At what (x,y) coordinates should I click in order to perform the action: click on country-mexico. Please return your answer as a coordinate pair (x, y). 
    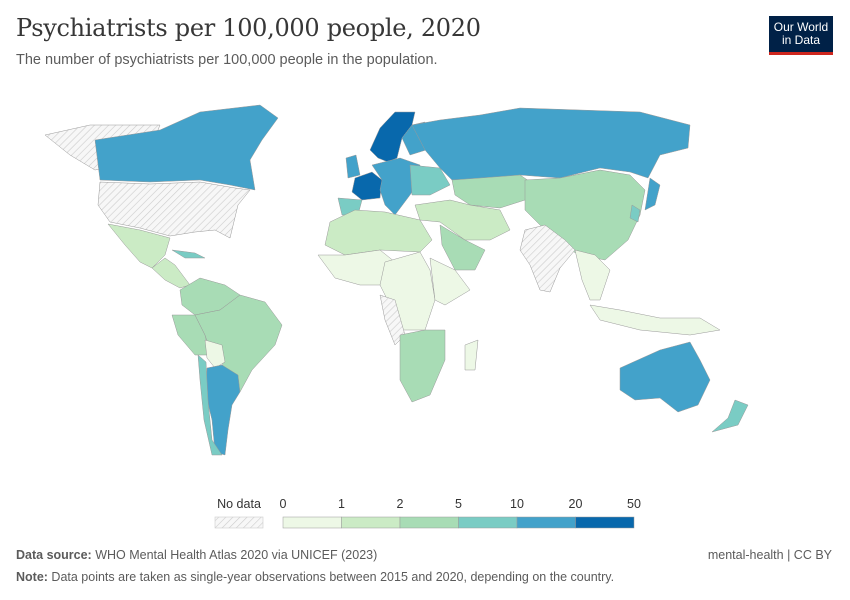
    Looking at the image, I should click on (139, 246).